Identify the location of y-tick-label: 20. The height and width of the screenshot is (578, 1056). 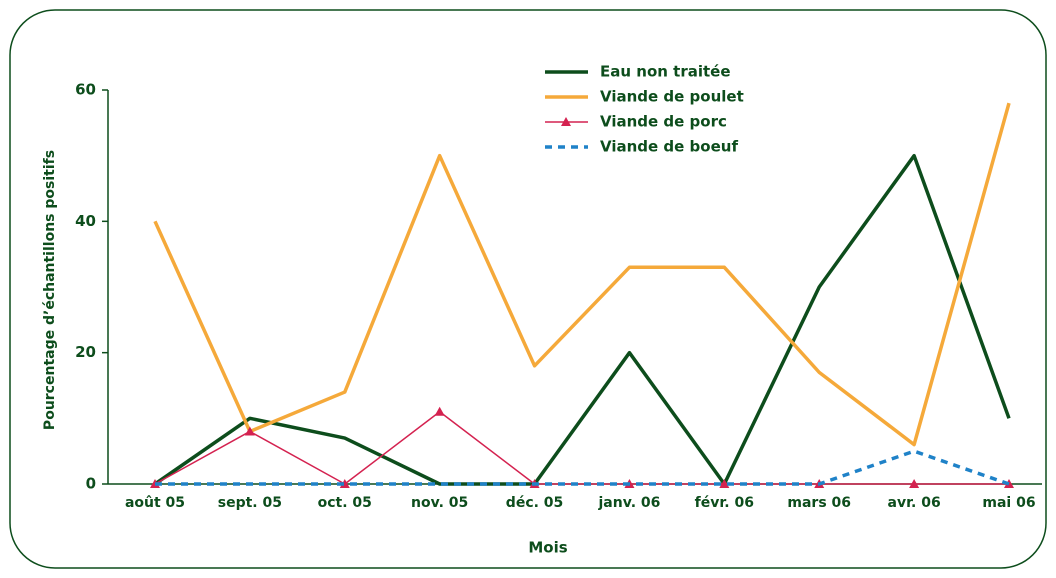
(85, 352).